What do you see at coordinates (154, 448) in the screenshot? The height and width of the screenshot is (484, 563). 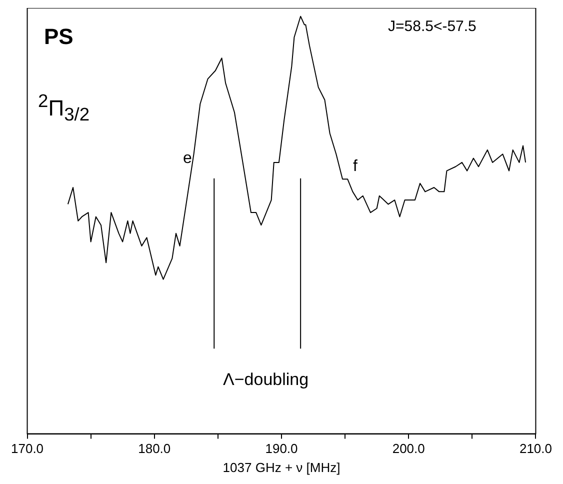 I see `x-tick-label: 180.0` at bounding box center [154, 448].